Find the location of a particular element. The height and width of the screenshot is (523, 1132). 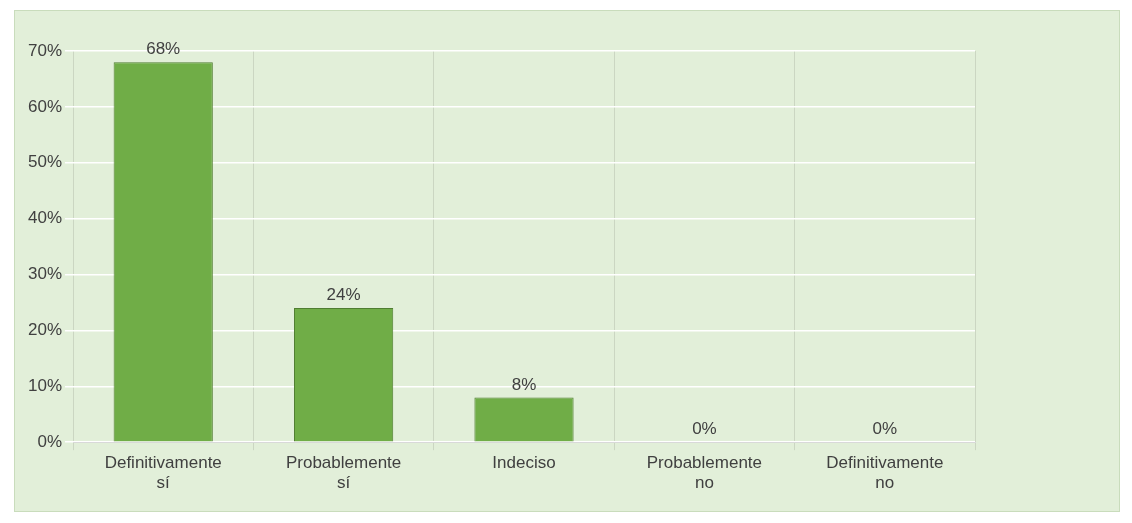

x-tick-label: Definitivamente sí is located at coordinates (163, 473).